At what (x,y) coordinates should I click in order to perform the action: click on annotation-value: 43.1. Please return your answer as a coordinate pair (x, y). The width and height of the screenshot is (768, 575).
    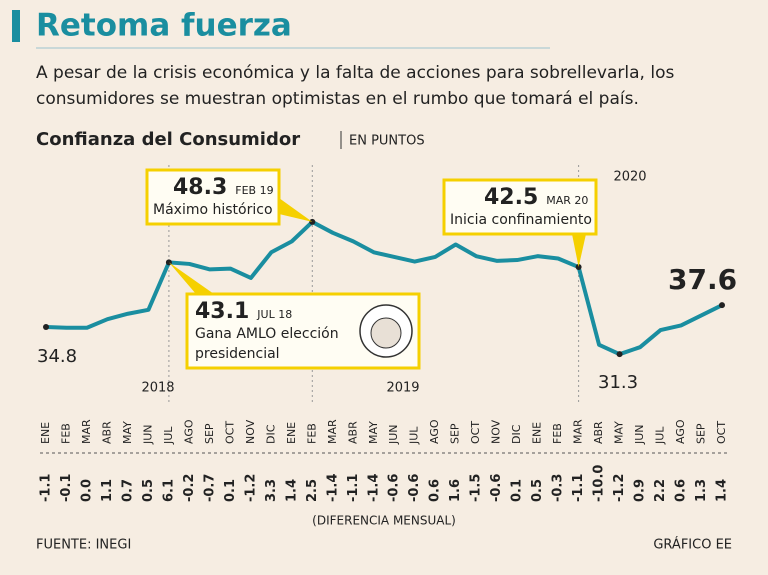
    Looking at the image, I should click on (222, 311).